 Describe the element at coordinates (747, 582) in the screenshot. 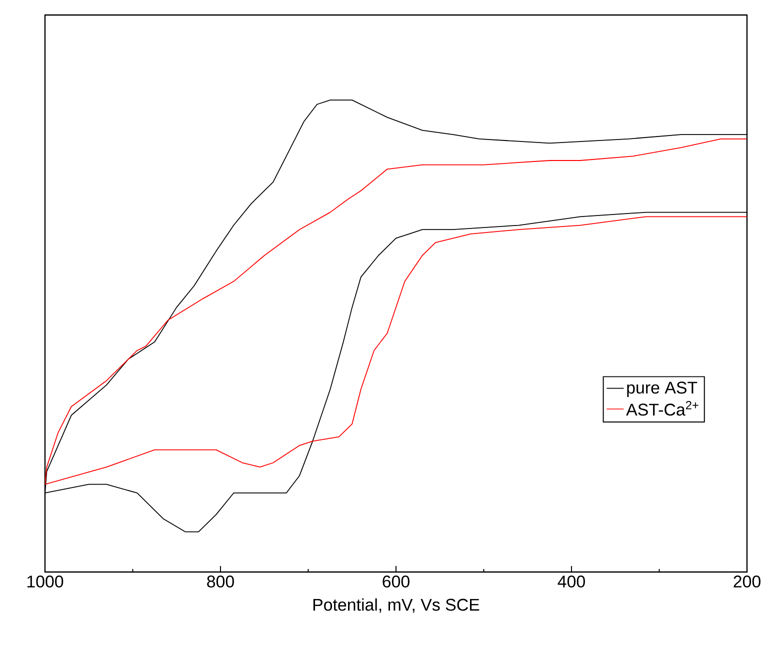

I see `x-tick-label: 200` at that location.